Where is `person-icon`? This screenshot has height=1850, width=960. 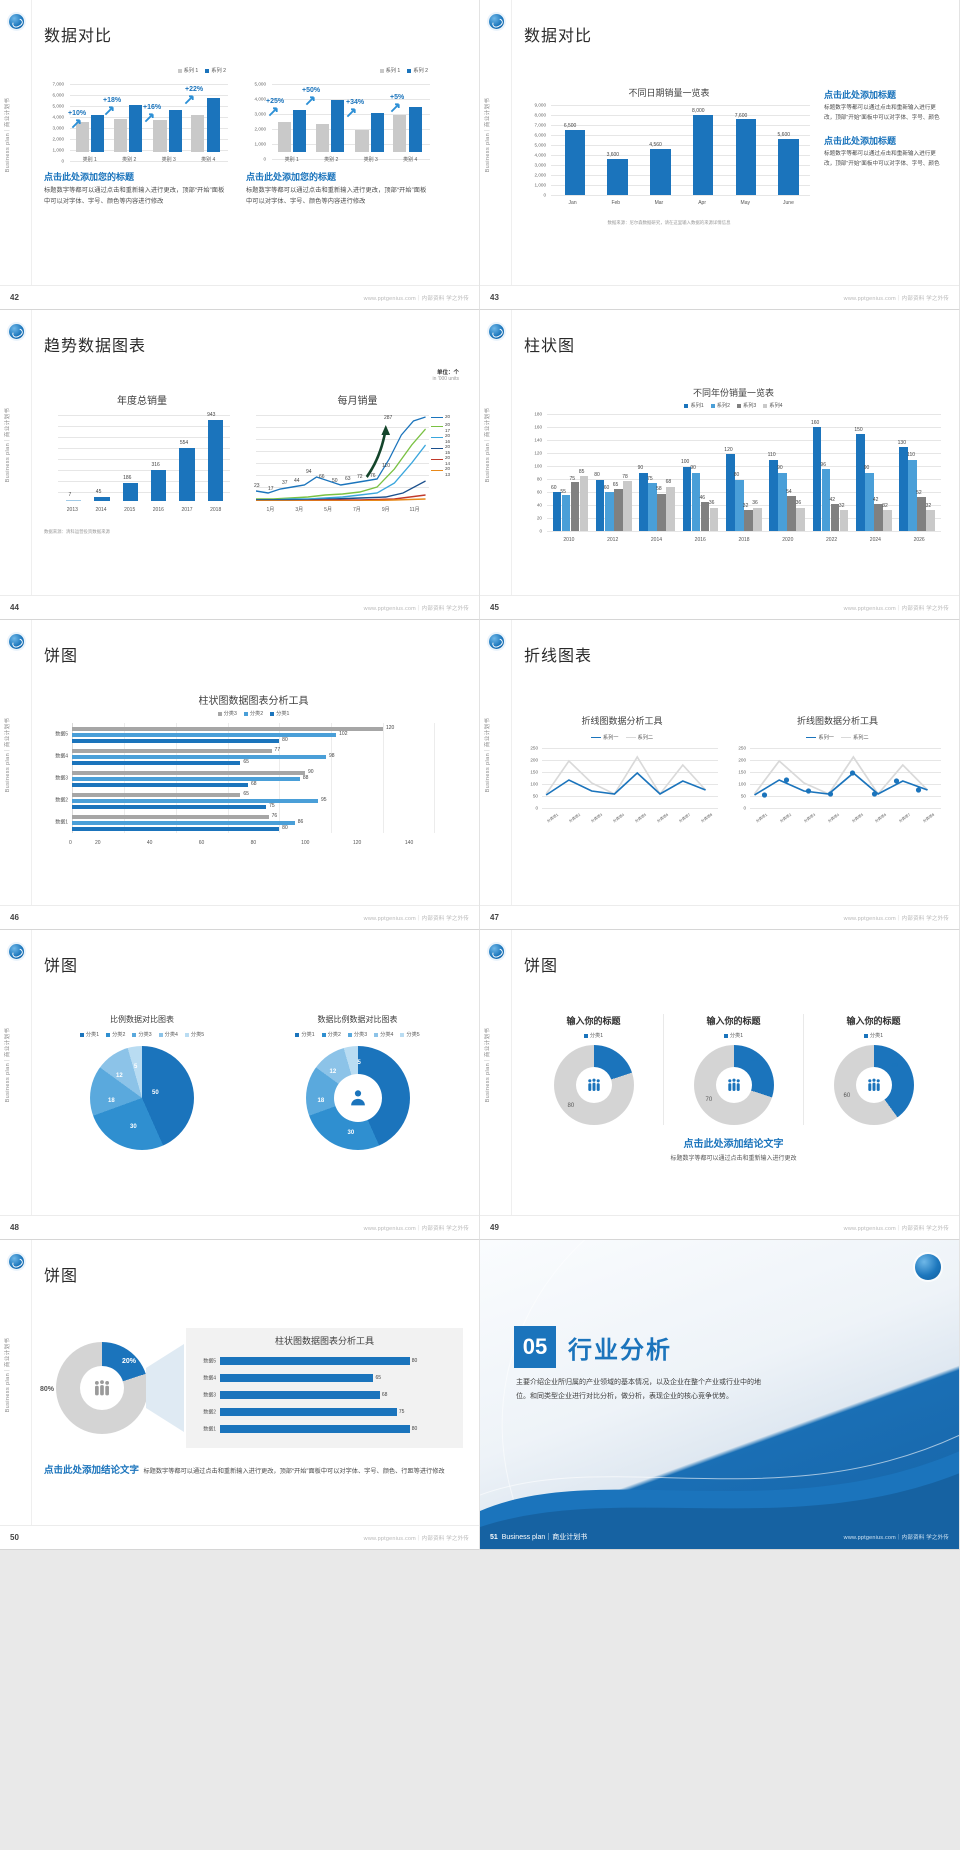 person-icon is located at coordinates (357, 1098).